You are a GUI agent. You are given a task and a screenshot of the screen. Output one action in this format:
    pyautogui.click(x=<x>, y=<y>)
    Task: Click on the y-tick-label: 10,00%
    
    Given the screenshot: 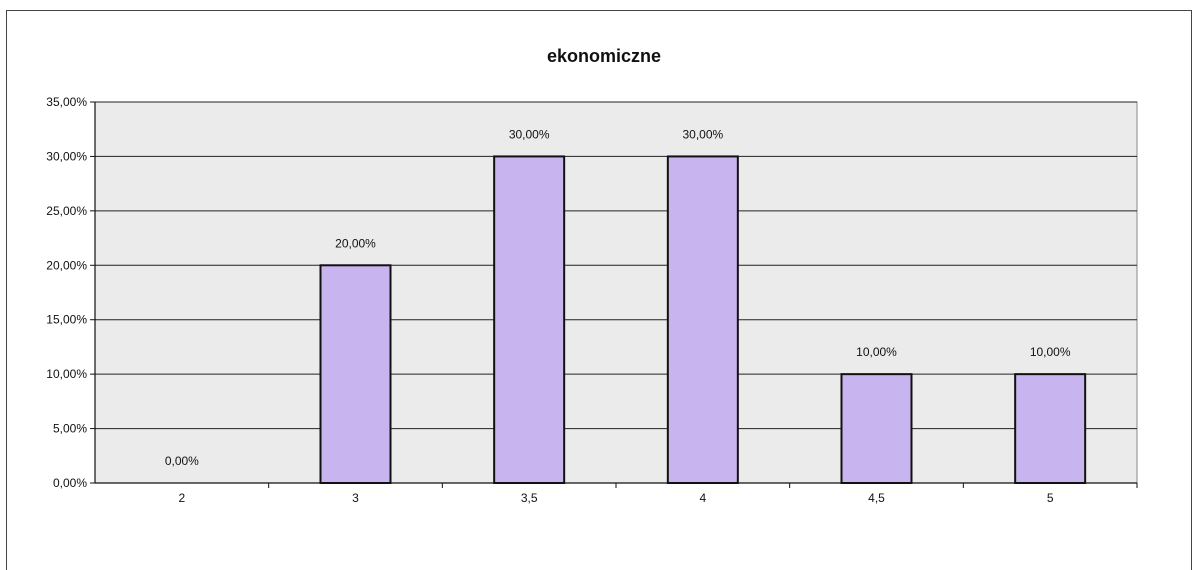 What is the action you would take?
    pyautogui.click(x=66, y=374)
    